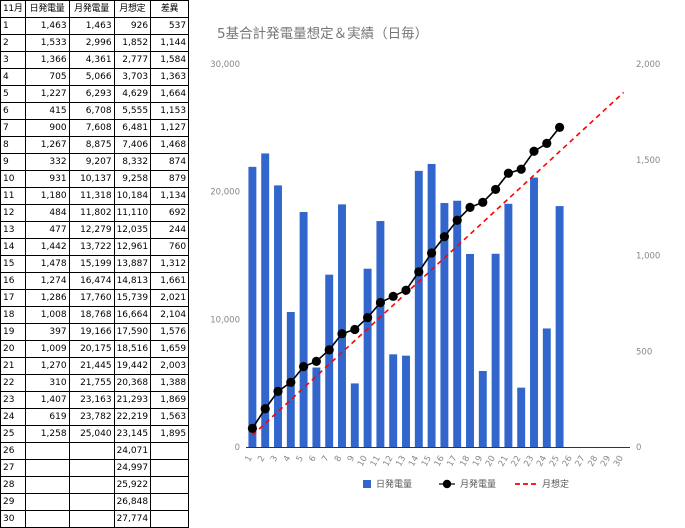  Describe the element at coordinates (170, 434) in the screenshot. I see `table-cell: 1,895` at that location.